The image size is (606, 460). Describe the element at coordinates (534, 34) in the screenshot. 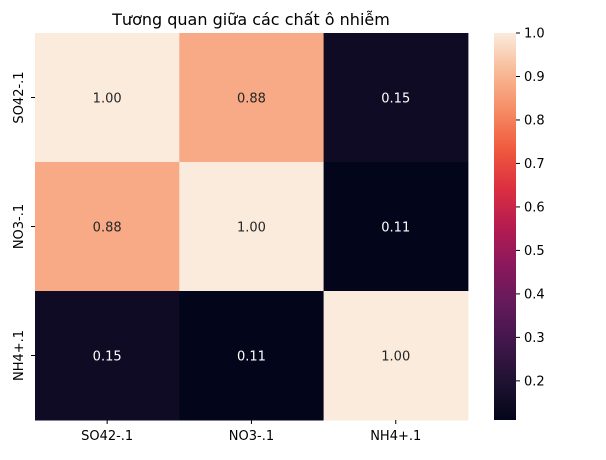

I see `colorbar-tick-label: 1.0` at that location.